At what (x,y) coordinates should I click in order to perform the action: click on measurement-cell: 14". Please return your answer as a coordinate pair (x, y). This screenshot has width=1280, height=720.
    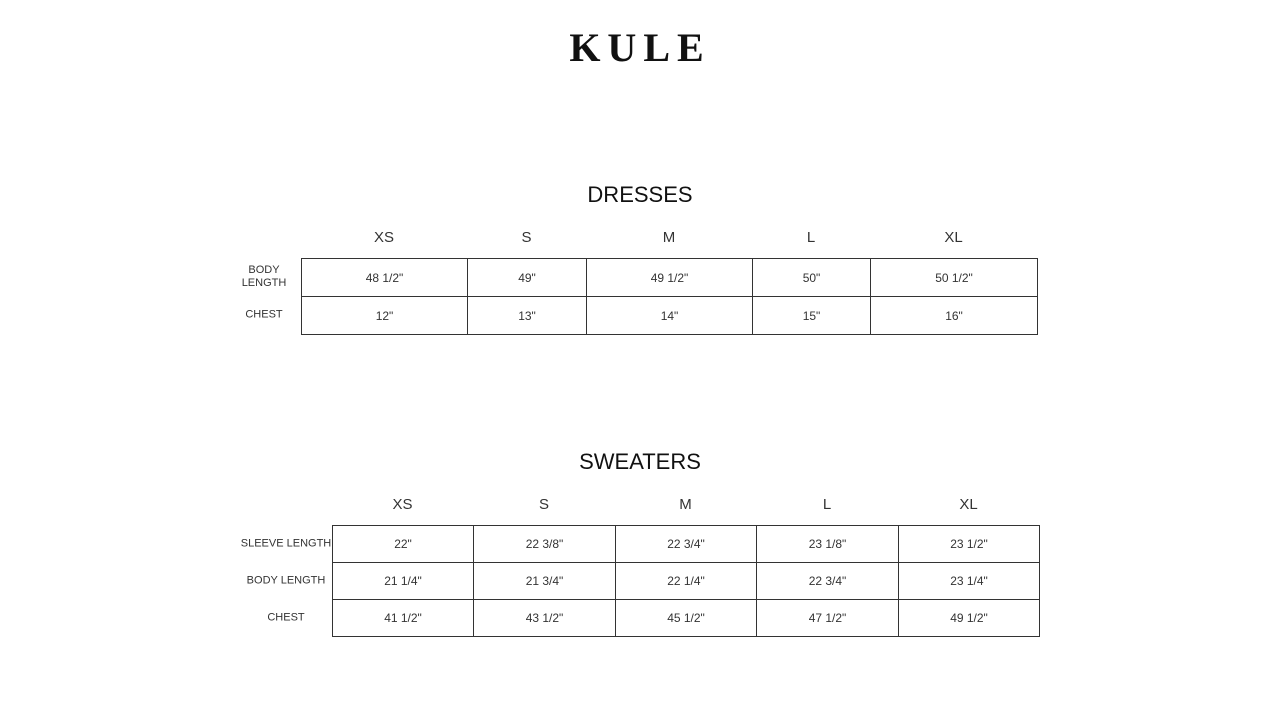
    Looking at the image, I should click on (669, 315).